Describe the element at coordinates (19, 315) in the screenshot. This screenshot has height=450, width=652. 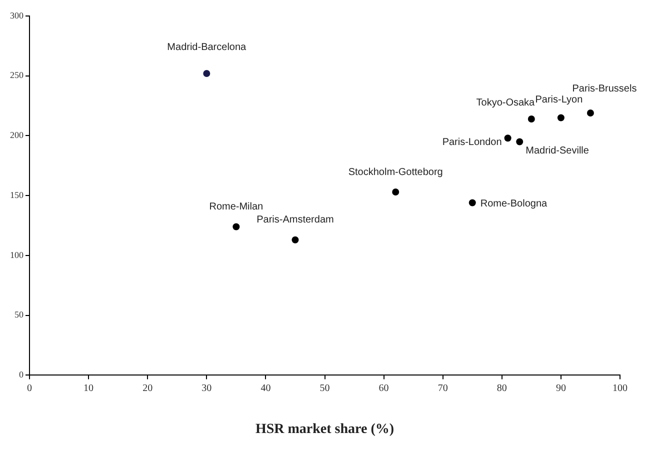
I see `y-tick-label: 50` at that location.